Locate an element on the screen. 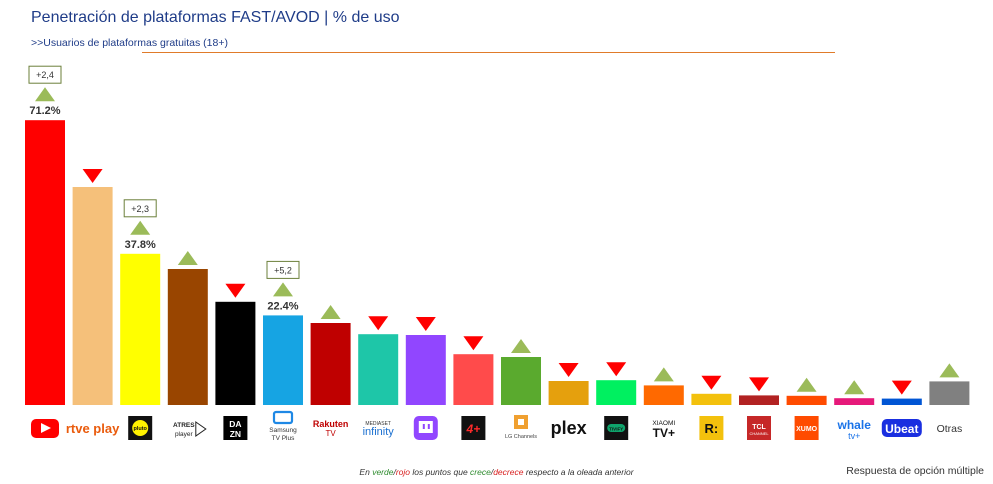  logo-twitch-icon is located at coordinates (425, 428).